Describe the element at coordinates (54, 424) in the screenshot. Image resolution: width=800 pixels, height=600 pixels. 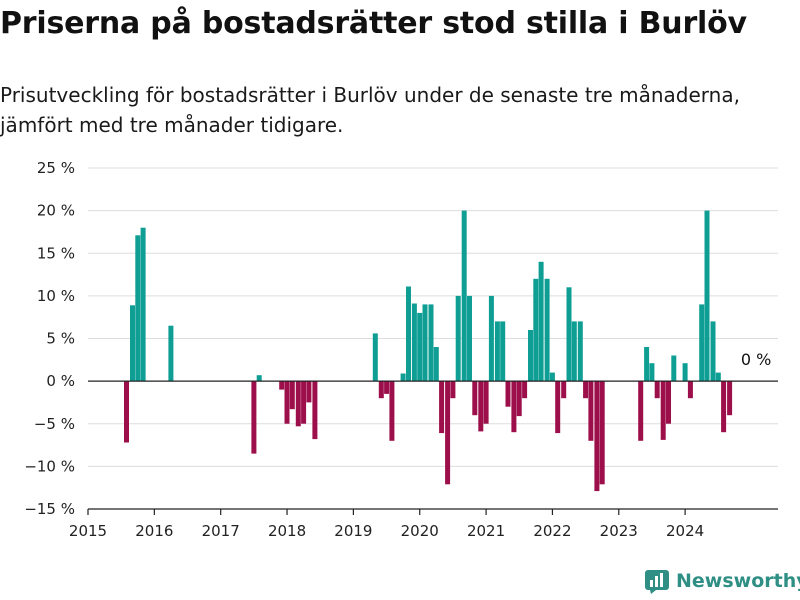
I see `y-tick-label: −5 %` at that location.